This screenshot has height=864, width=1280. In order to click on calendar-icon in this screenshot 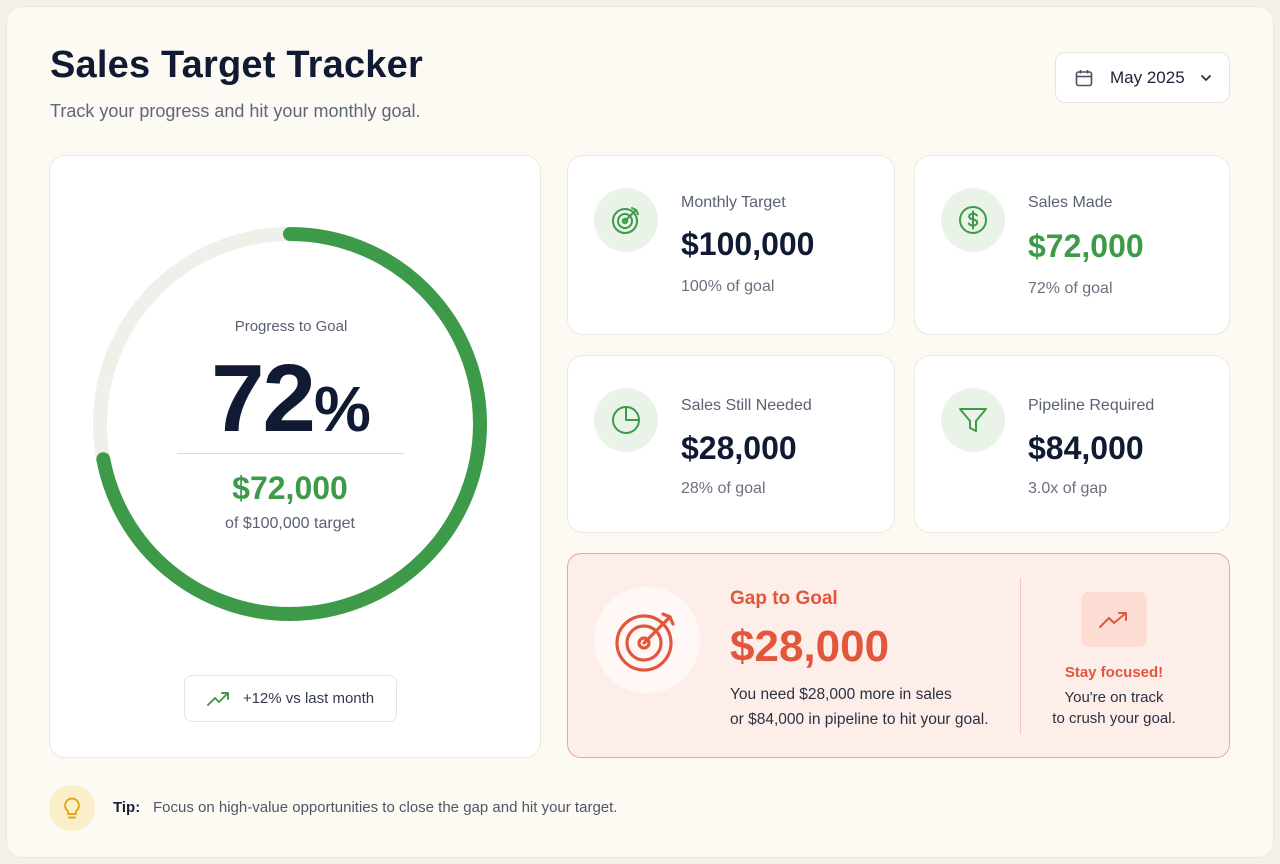, I will do `click(1084, 78)`.